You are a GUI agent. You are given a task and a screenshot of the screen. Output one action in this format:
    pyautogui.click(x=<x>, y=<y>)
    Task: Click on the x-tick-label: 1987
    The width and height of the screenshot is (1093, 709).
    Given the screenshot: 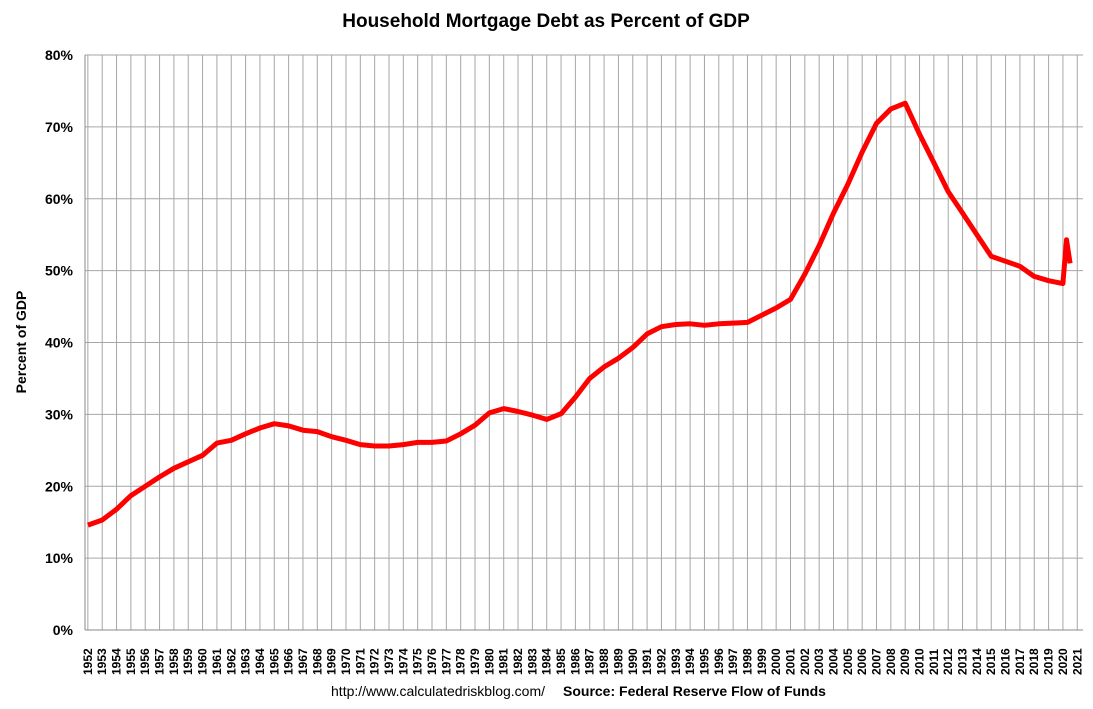 What is the action you would take?
    pyautogui.click(x=590, y=661)
    